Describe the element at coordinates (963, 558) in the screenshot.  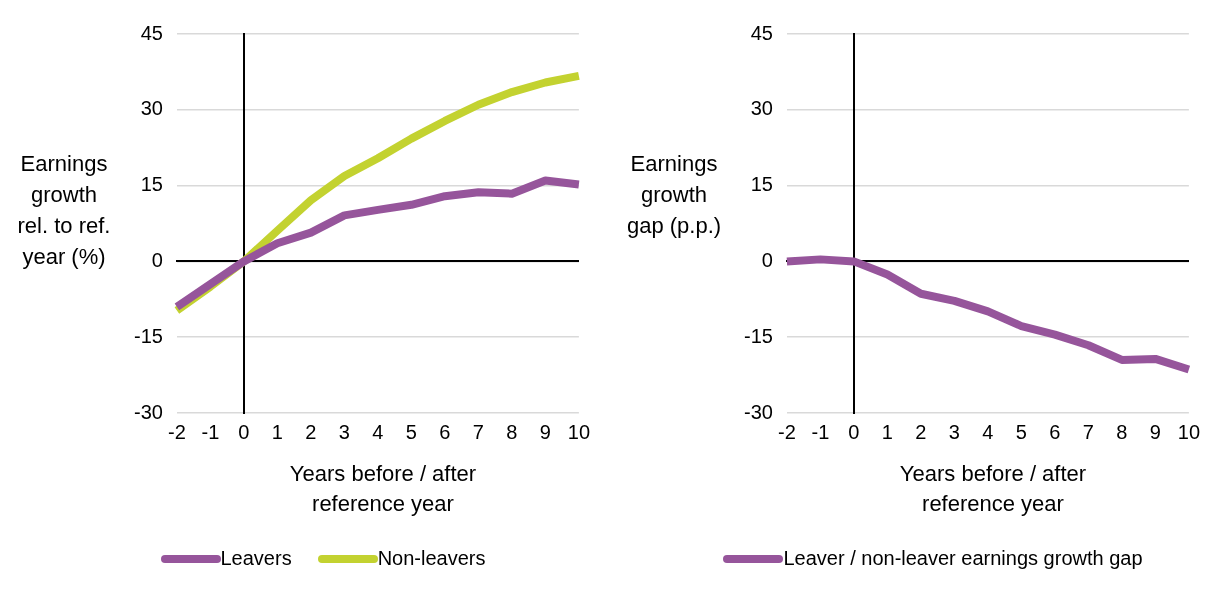
I see `legend-label: Leaver / non-leaver earnings growth gap` at that location.